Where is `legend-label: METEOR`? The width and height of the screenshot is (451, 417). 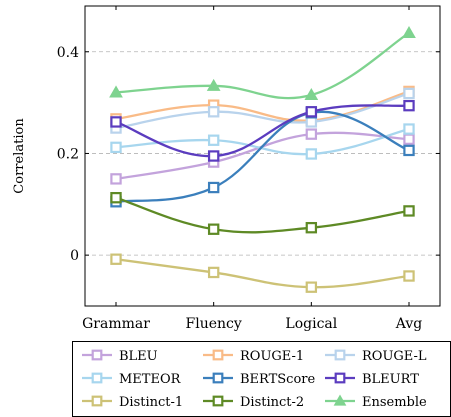 legend-label: METEOR is located at coordinates (150, 379).